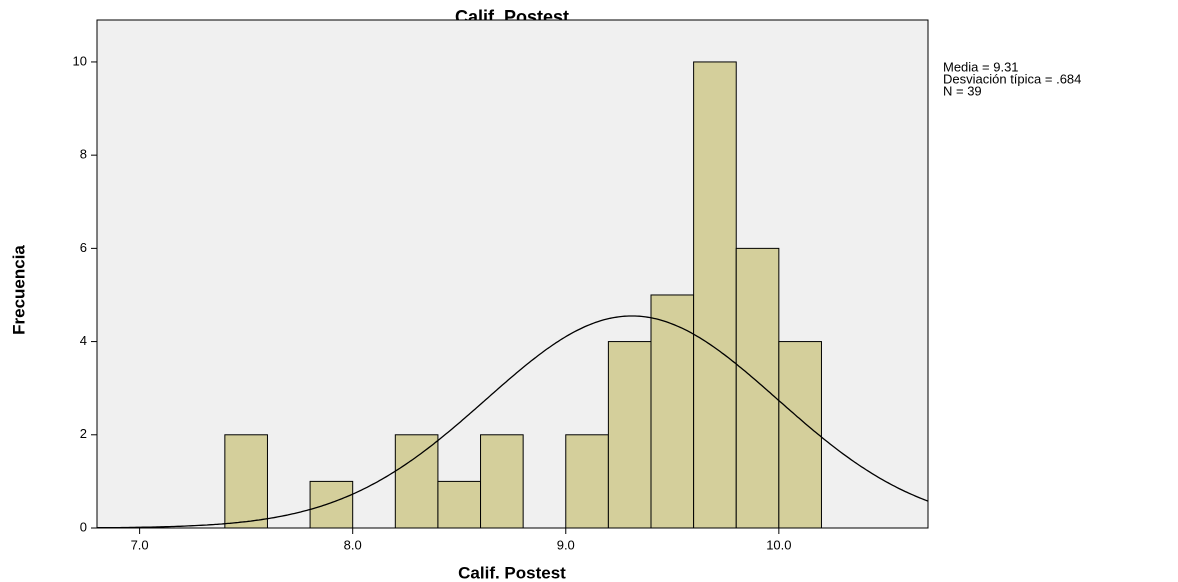  Describe the element at coordinates (140, 544) in the screenshot. I see `x-tick-label: 7.0` at that location.